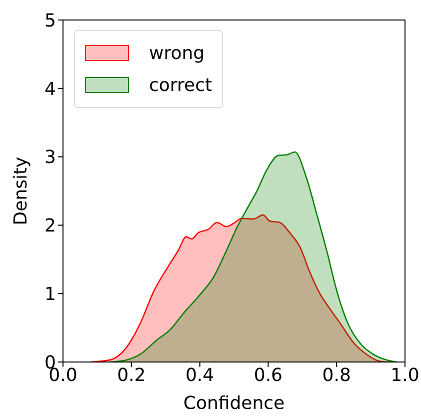 Image resolution: width=421 pixels, height=417 pixels. I want to click on legend-label: wrong, so click(177, 53).